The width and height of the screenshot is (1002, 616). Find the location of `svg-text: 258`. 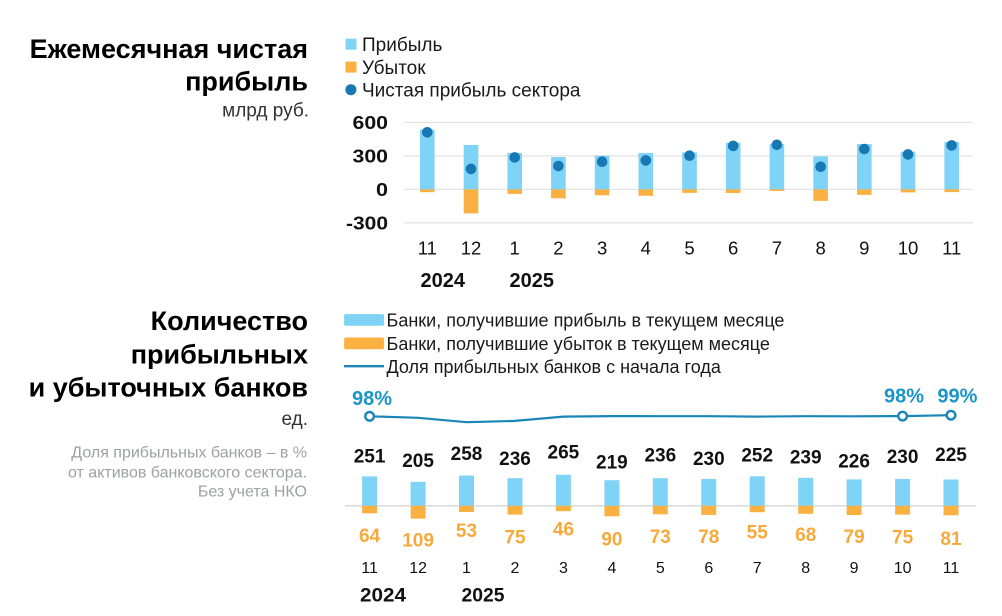

svg-text: 258 is located at coordinates (467, 454).